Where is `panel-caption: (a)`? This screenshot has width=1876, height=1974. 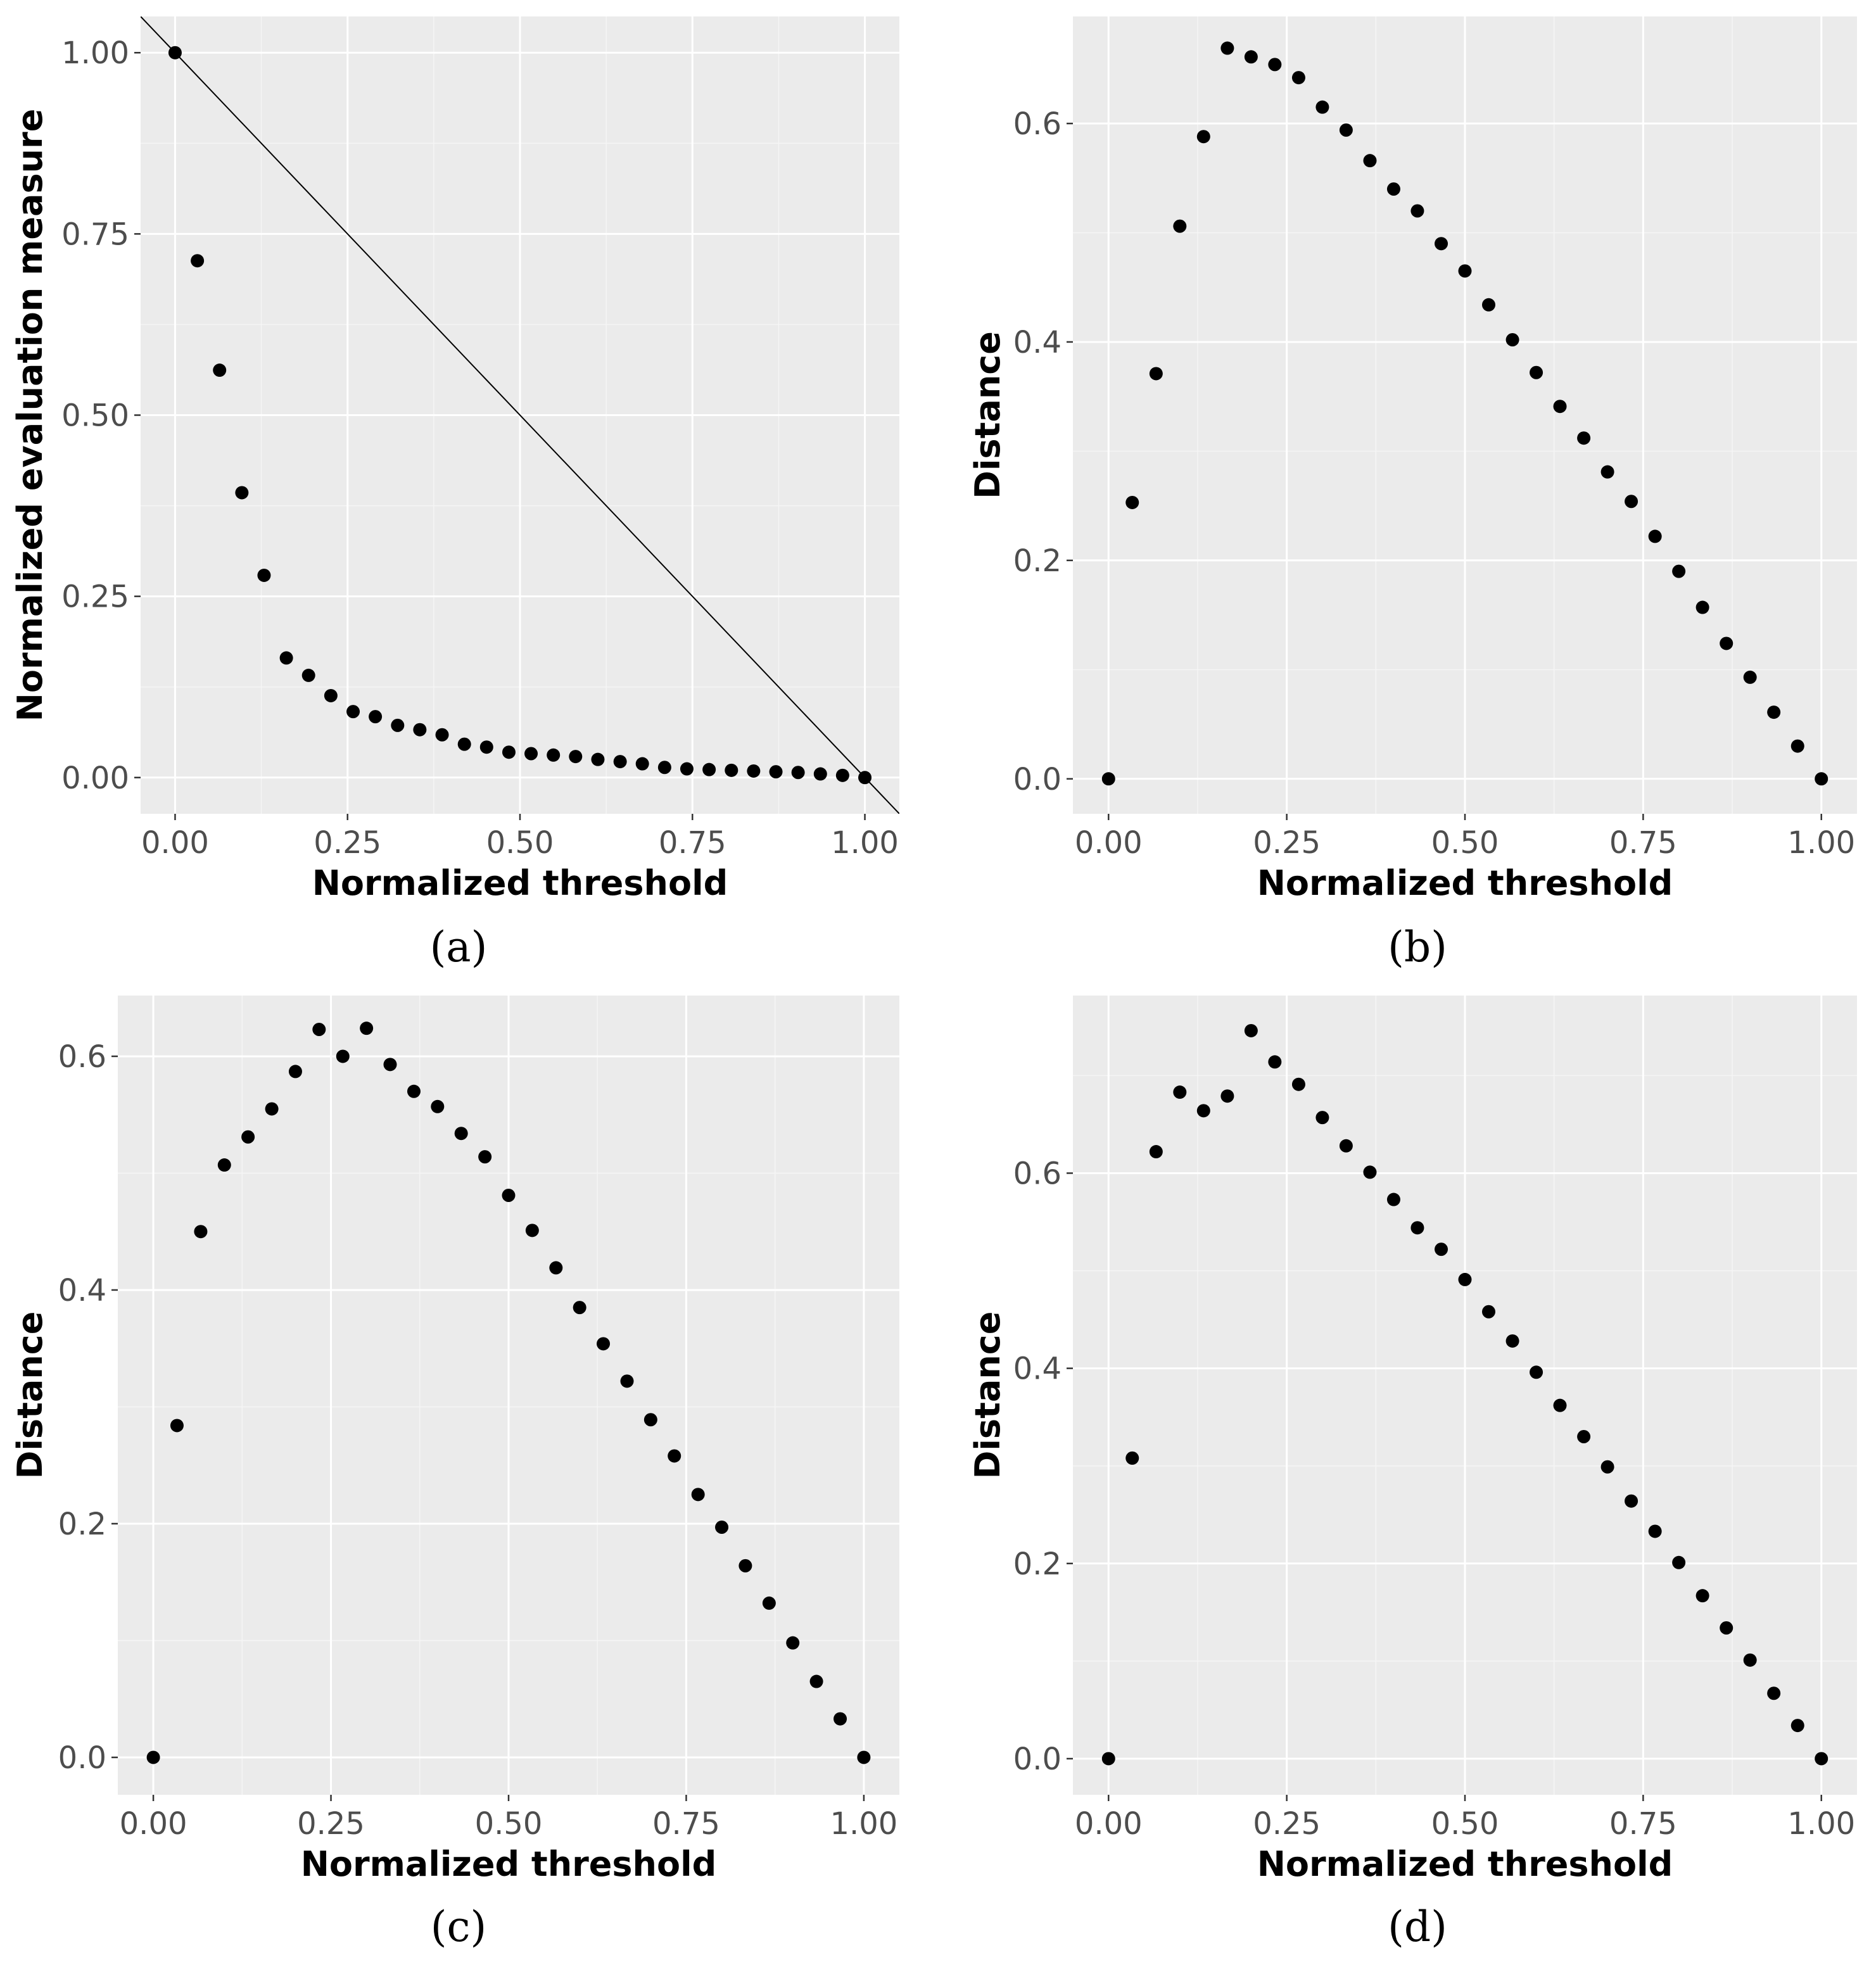
panel-caption: (a) is located at coordinates (459, 947).